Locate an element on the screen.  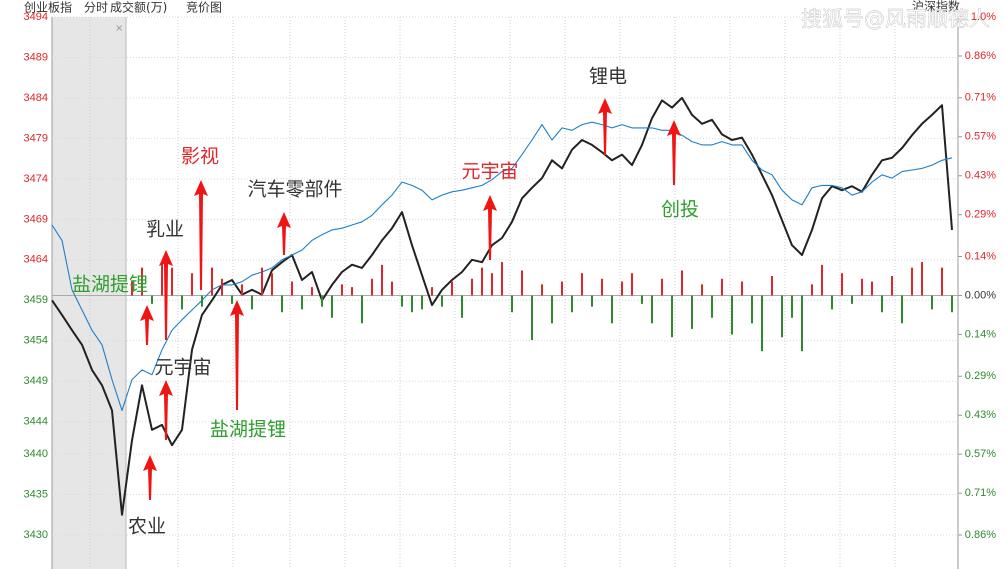
y-tick-label: 3484 is located at coordinates (36, 98).